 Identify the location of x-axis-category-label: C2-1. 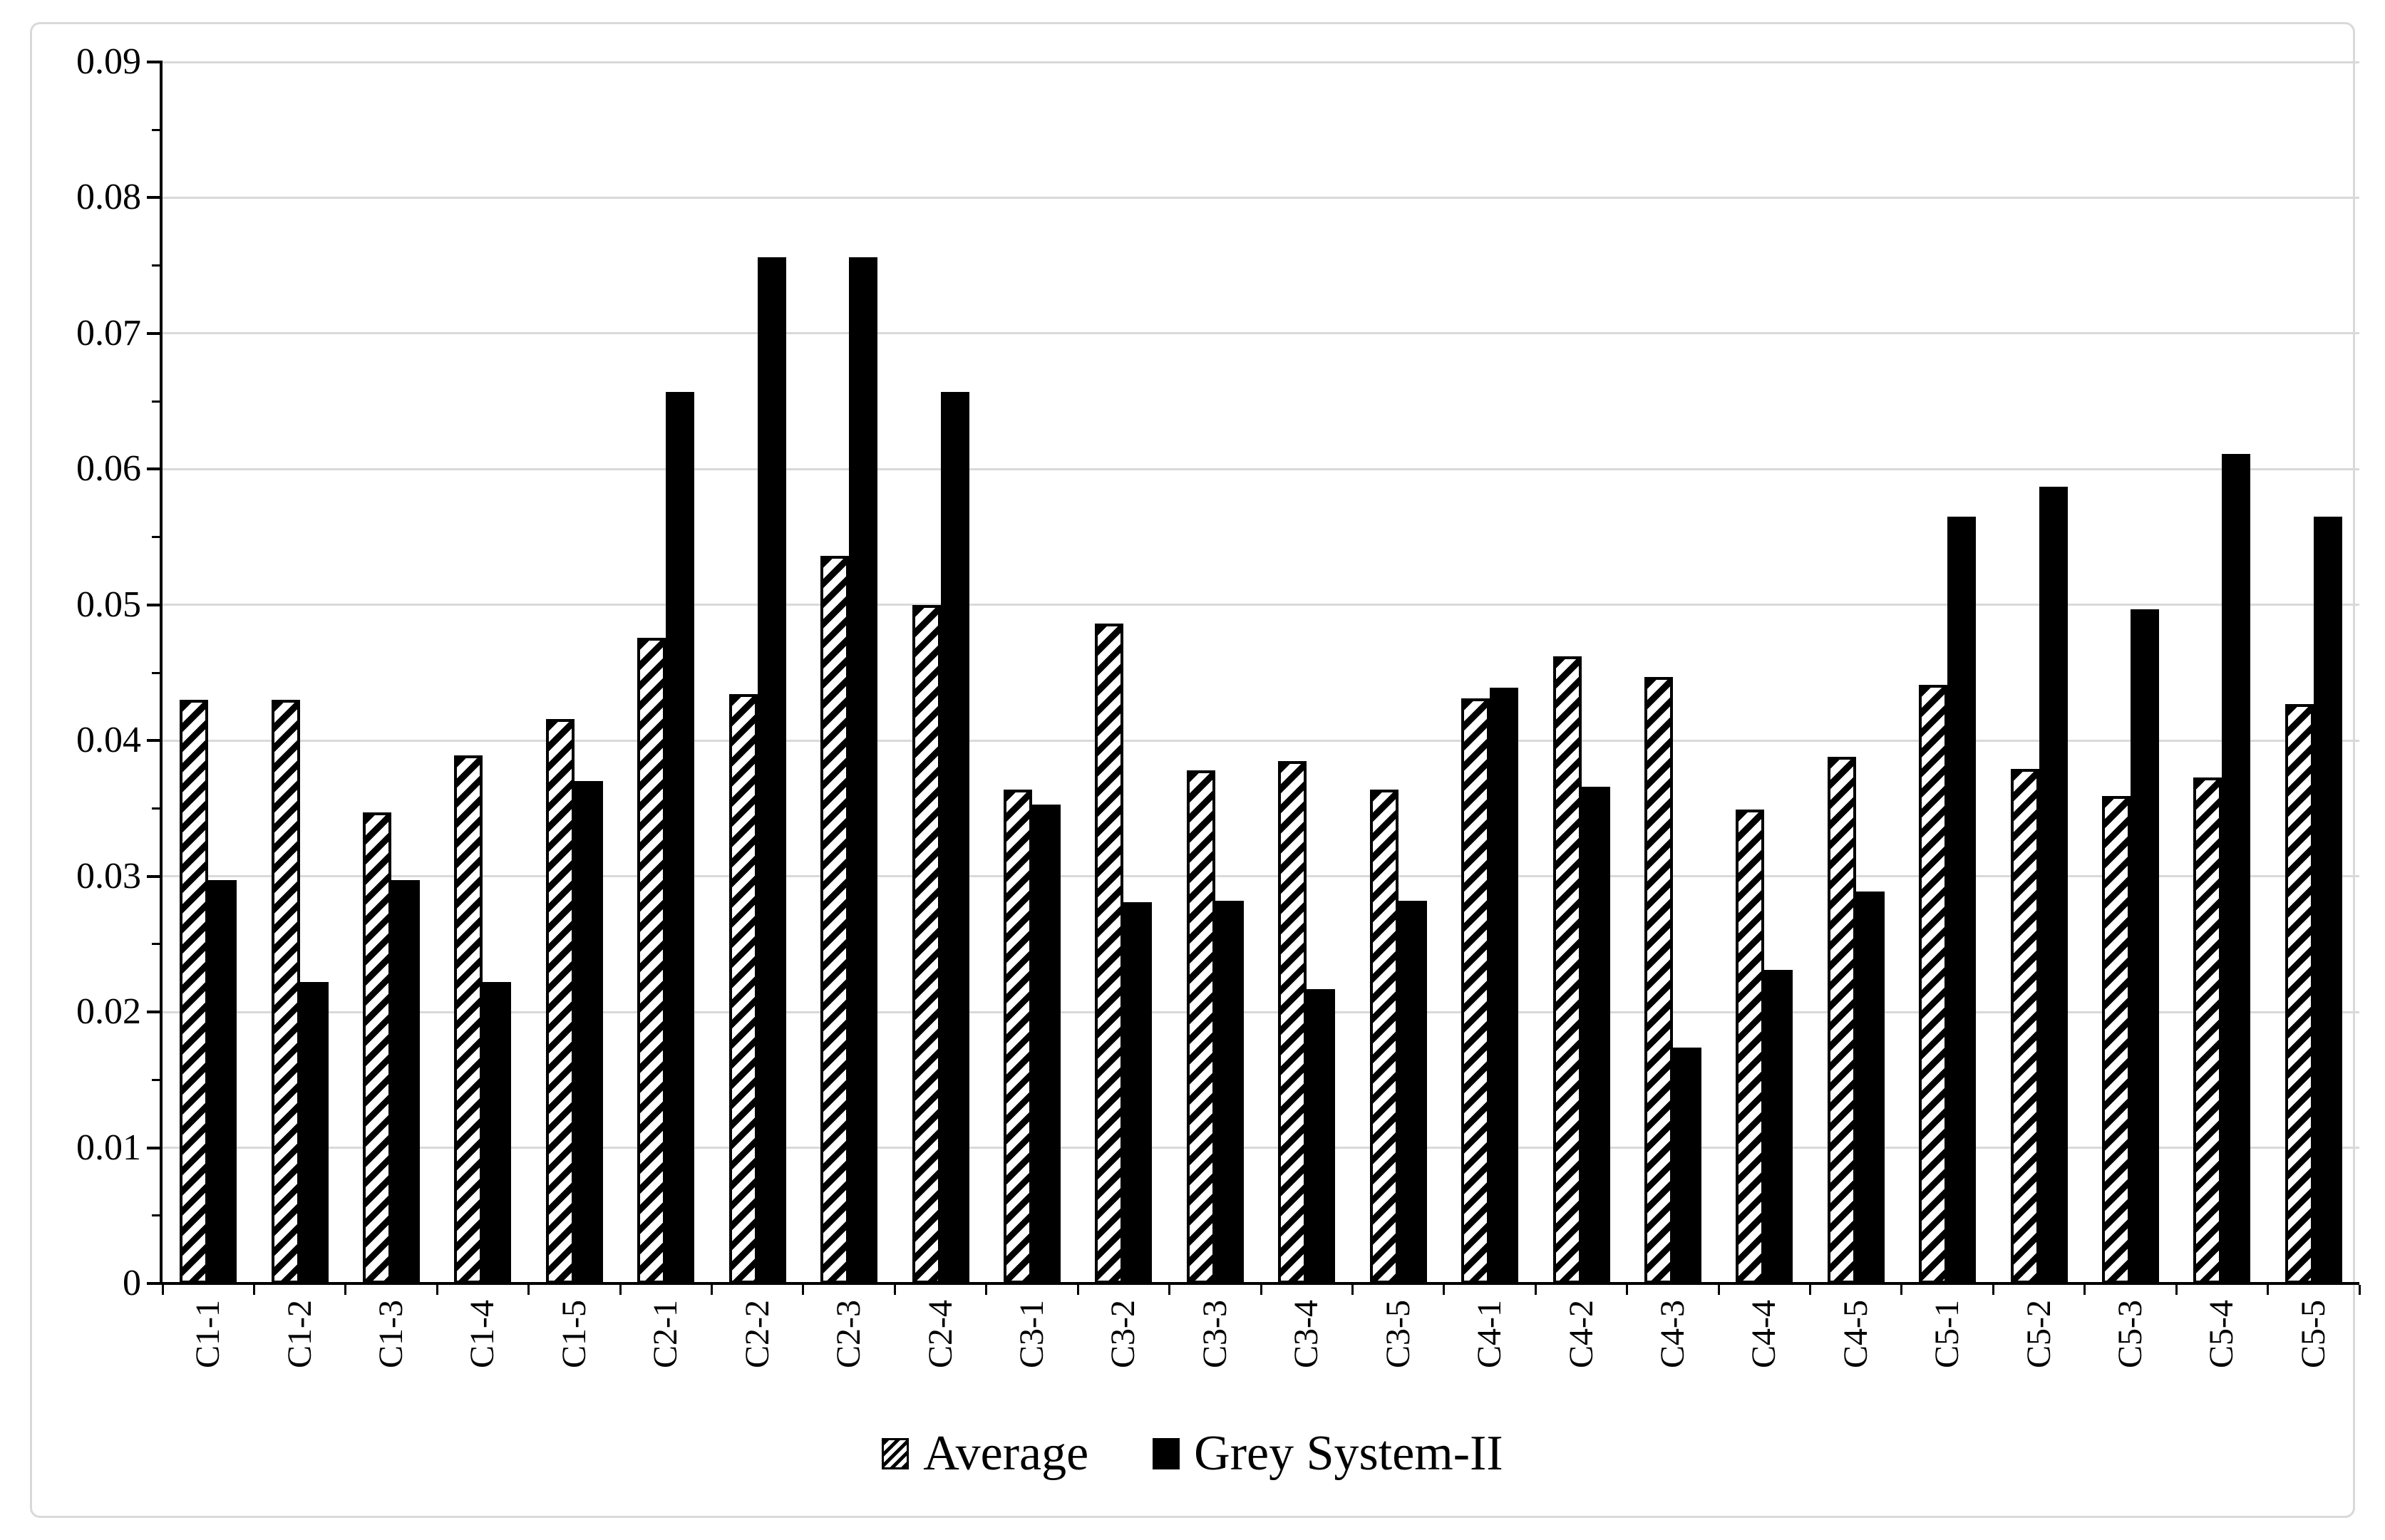
(666, 1334).